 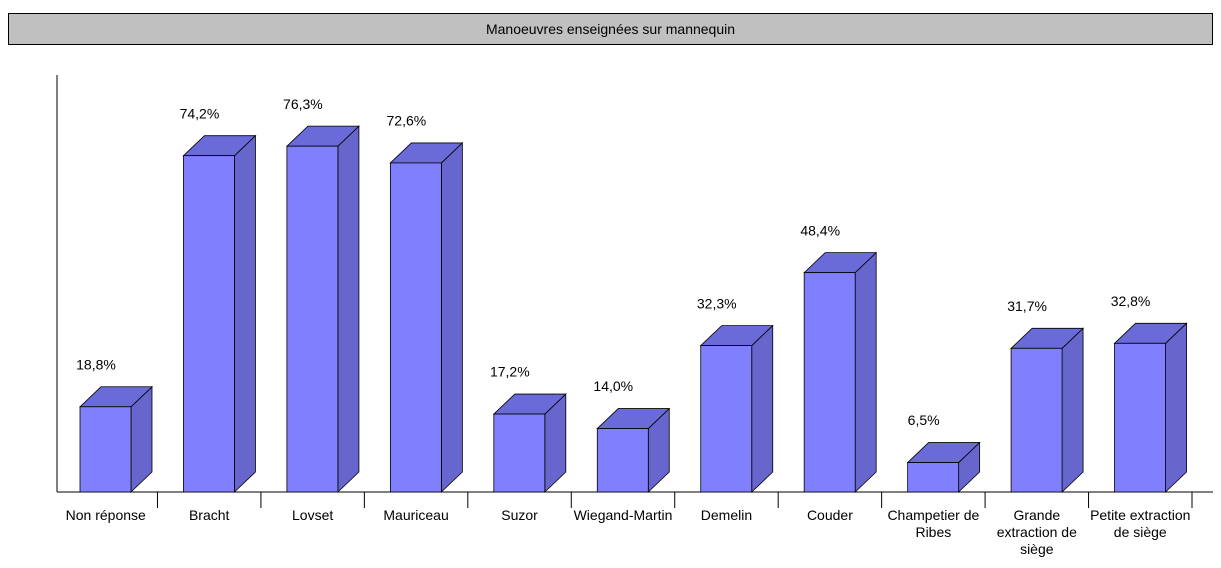 I want to click on x-tick-label: Suzor, so click(x=519, y=515).